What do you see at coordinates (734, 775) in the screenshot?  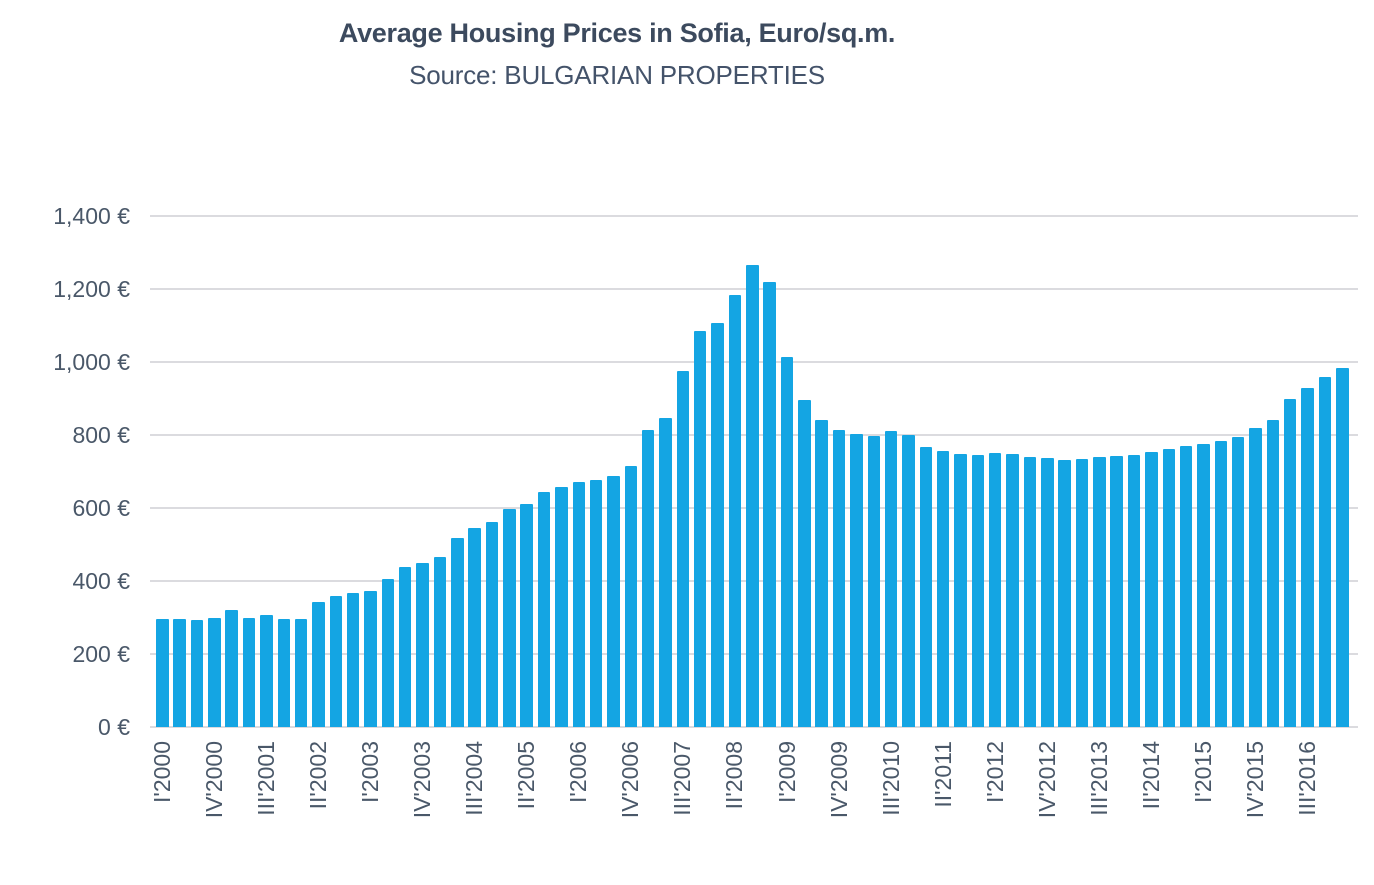 I see `x-tick-label-II'2008: II'2008` at bounding box center [734, 775].